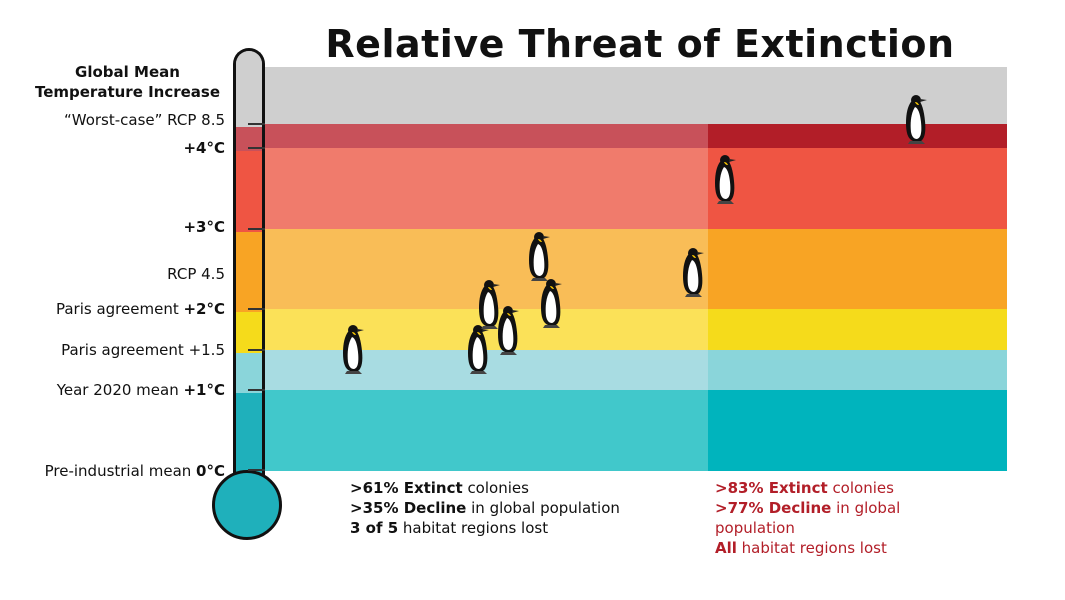 This screenshot has height=600, width=1065. What do you see at coordinates (857, 188) in the screenshot?
I see `band-red-right` at bounding box center [857, 188].